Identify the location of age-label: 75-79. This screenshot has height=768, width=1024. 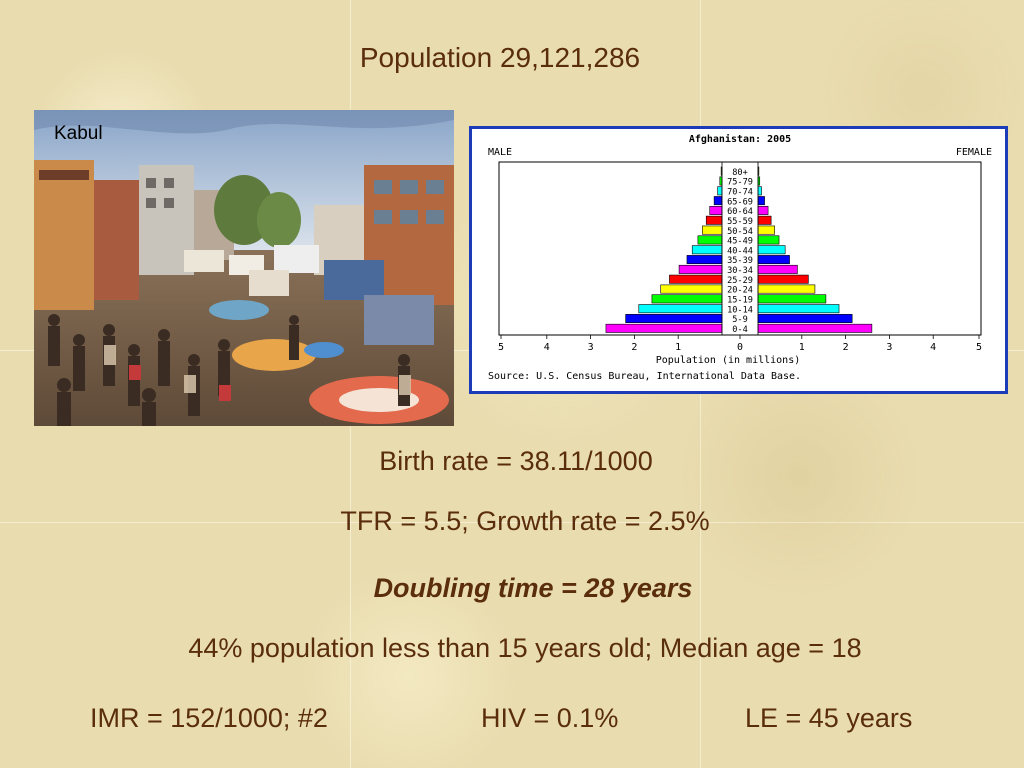
(740, 183).